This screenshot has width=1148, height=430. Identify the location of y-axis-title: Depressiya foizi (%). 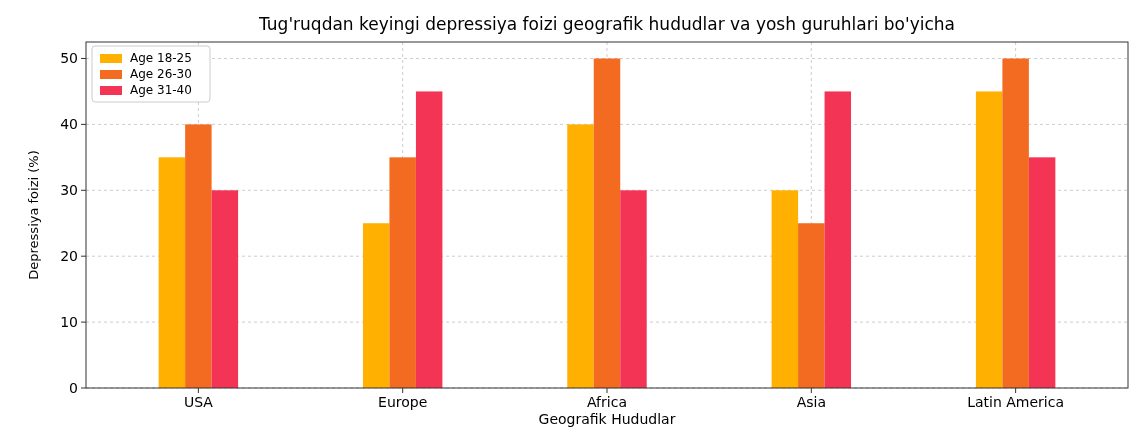
(33, 215).